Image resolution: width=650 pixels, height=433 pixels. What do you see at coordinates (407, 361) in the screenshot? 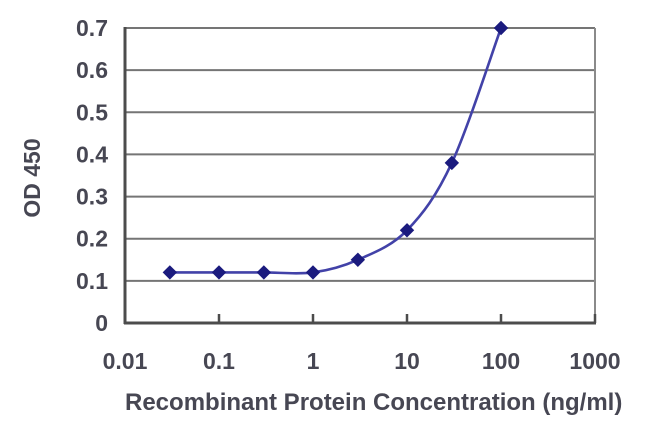
I see `x-tick-label: 10` at bounding box center [407, 361].